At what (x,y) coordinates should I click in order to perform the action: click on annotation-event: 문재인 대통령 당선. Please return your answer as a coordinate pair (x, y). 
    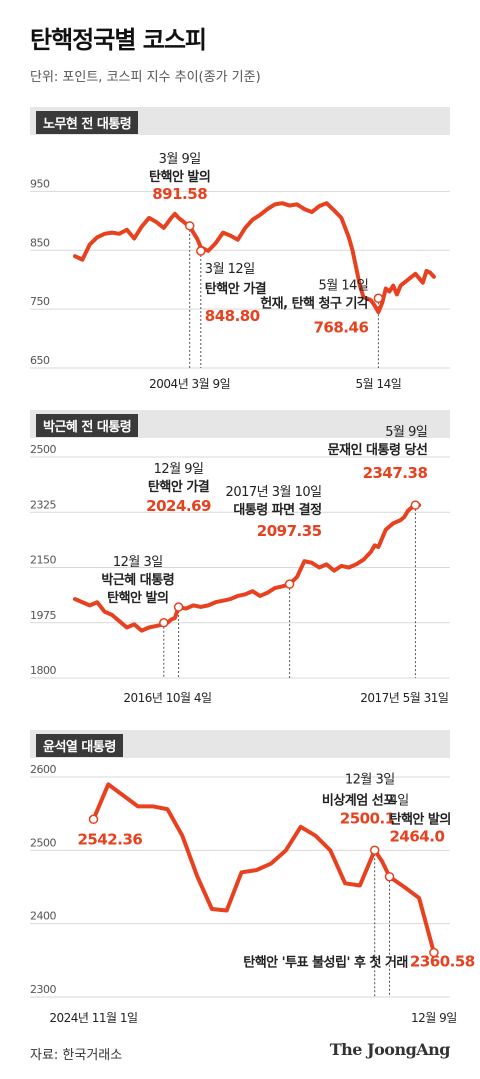
    Looking at the image, I should click on (378, 450).